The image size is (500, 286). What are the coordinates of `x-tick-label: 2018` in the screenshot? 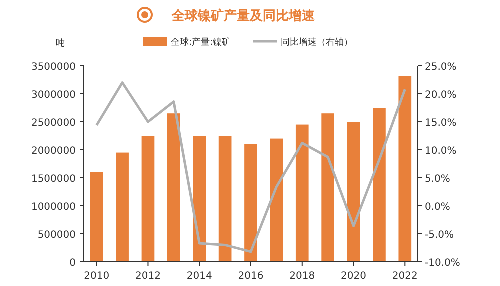 It's located at (303, 276).